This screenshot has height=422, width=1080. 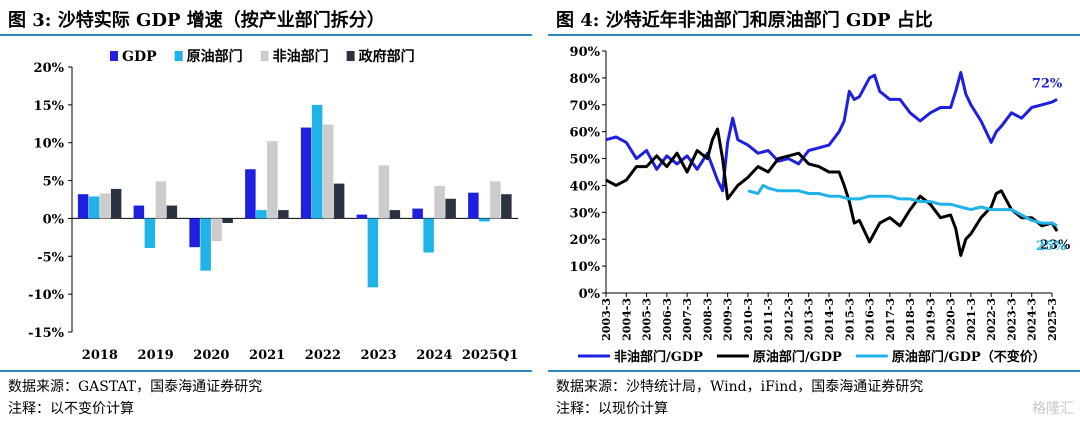 I want to click on legend-label: 原油部门/GDP, so click(x=797, y=357).